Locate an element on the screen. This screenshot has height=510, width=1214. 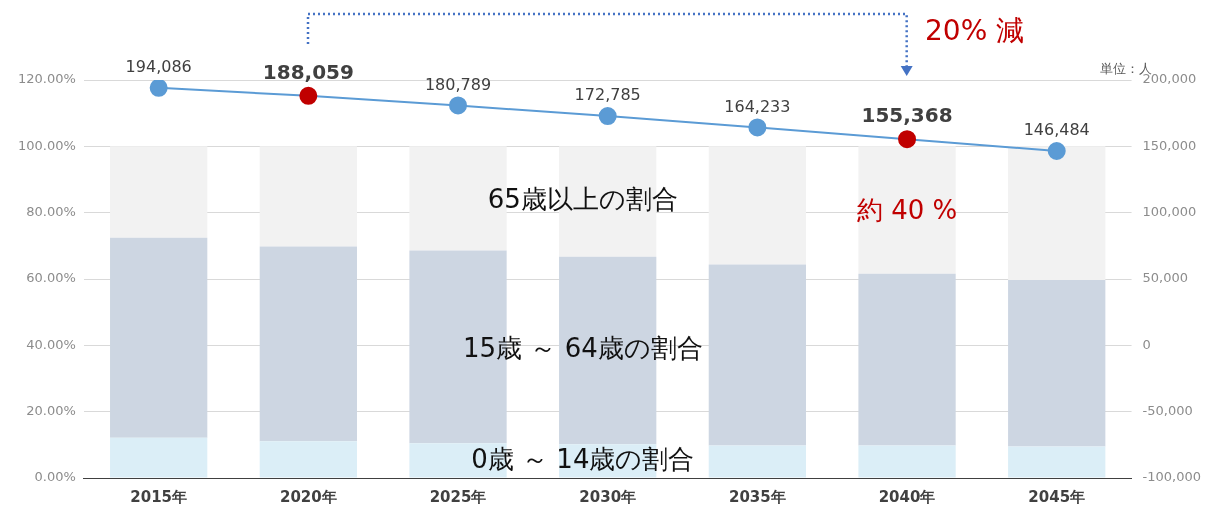
data-label: 172,785 is located at coordinates (607, 95).